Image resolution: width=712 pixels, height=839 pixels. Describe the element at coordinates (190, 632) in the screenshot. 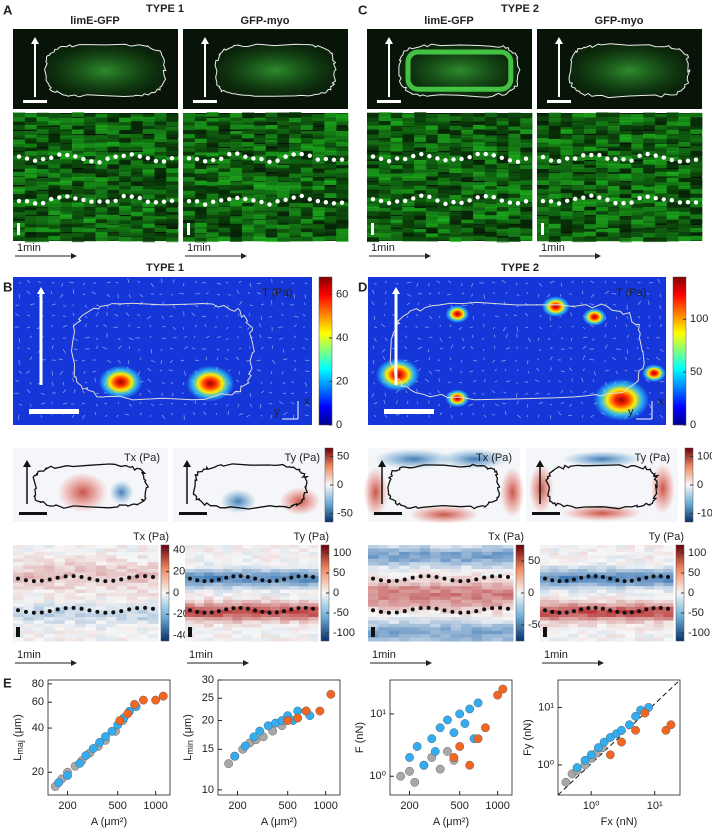

I see `scale-bar` at that location.